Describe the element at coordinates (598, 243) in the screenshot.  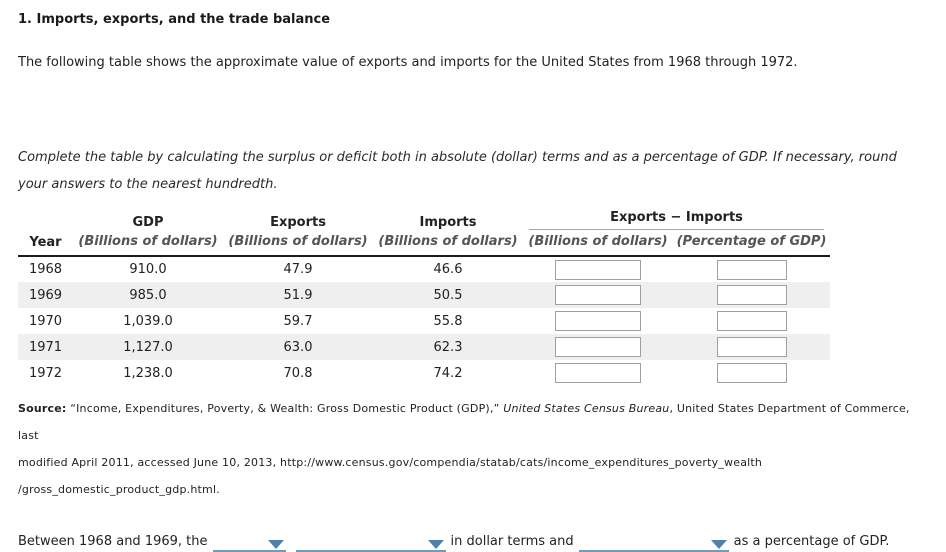
I see `unit-header-balance-dollars: (Billions of dollars)` at that location.